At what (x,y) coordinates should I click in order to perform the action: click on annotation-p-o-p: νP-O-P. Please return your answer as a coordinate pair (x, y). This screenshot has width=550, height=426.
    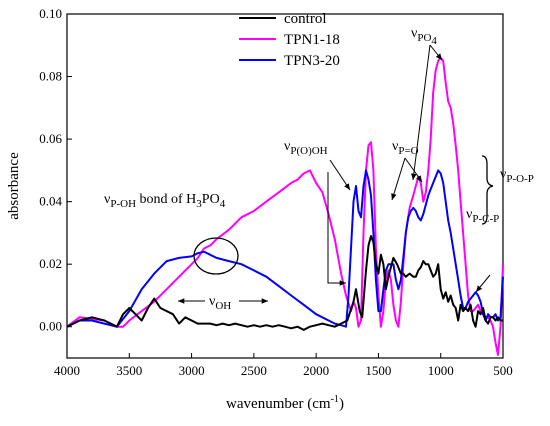
    Looking at the image, I should click on (517, 176).